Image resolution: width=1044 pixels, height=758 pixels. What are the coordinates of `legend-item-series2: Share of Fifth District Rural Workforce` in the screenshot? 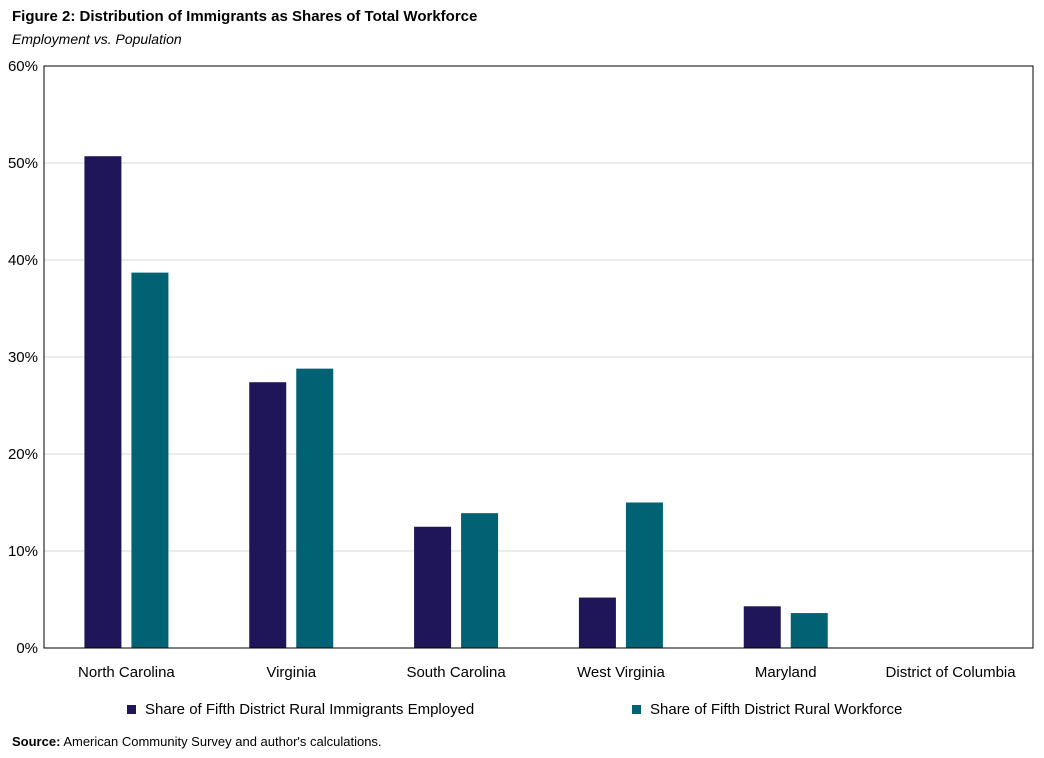 It's located at (767, 709).